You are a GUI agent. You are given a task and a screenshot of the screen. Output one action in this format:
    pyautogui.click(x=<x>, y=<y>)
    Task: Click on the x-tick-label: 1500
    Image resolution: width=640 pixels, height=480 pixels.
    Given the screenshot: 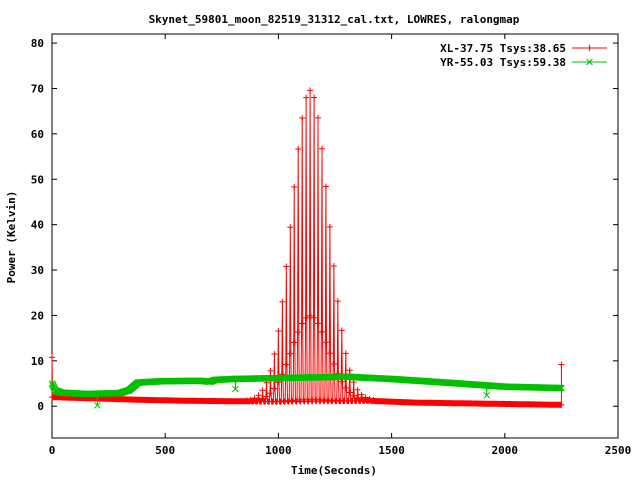 What is the action you would take?
    pyautogui.click(x=391, y=450)
    